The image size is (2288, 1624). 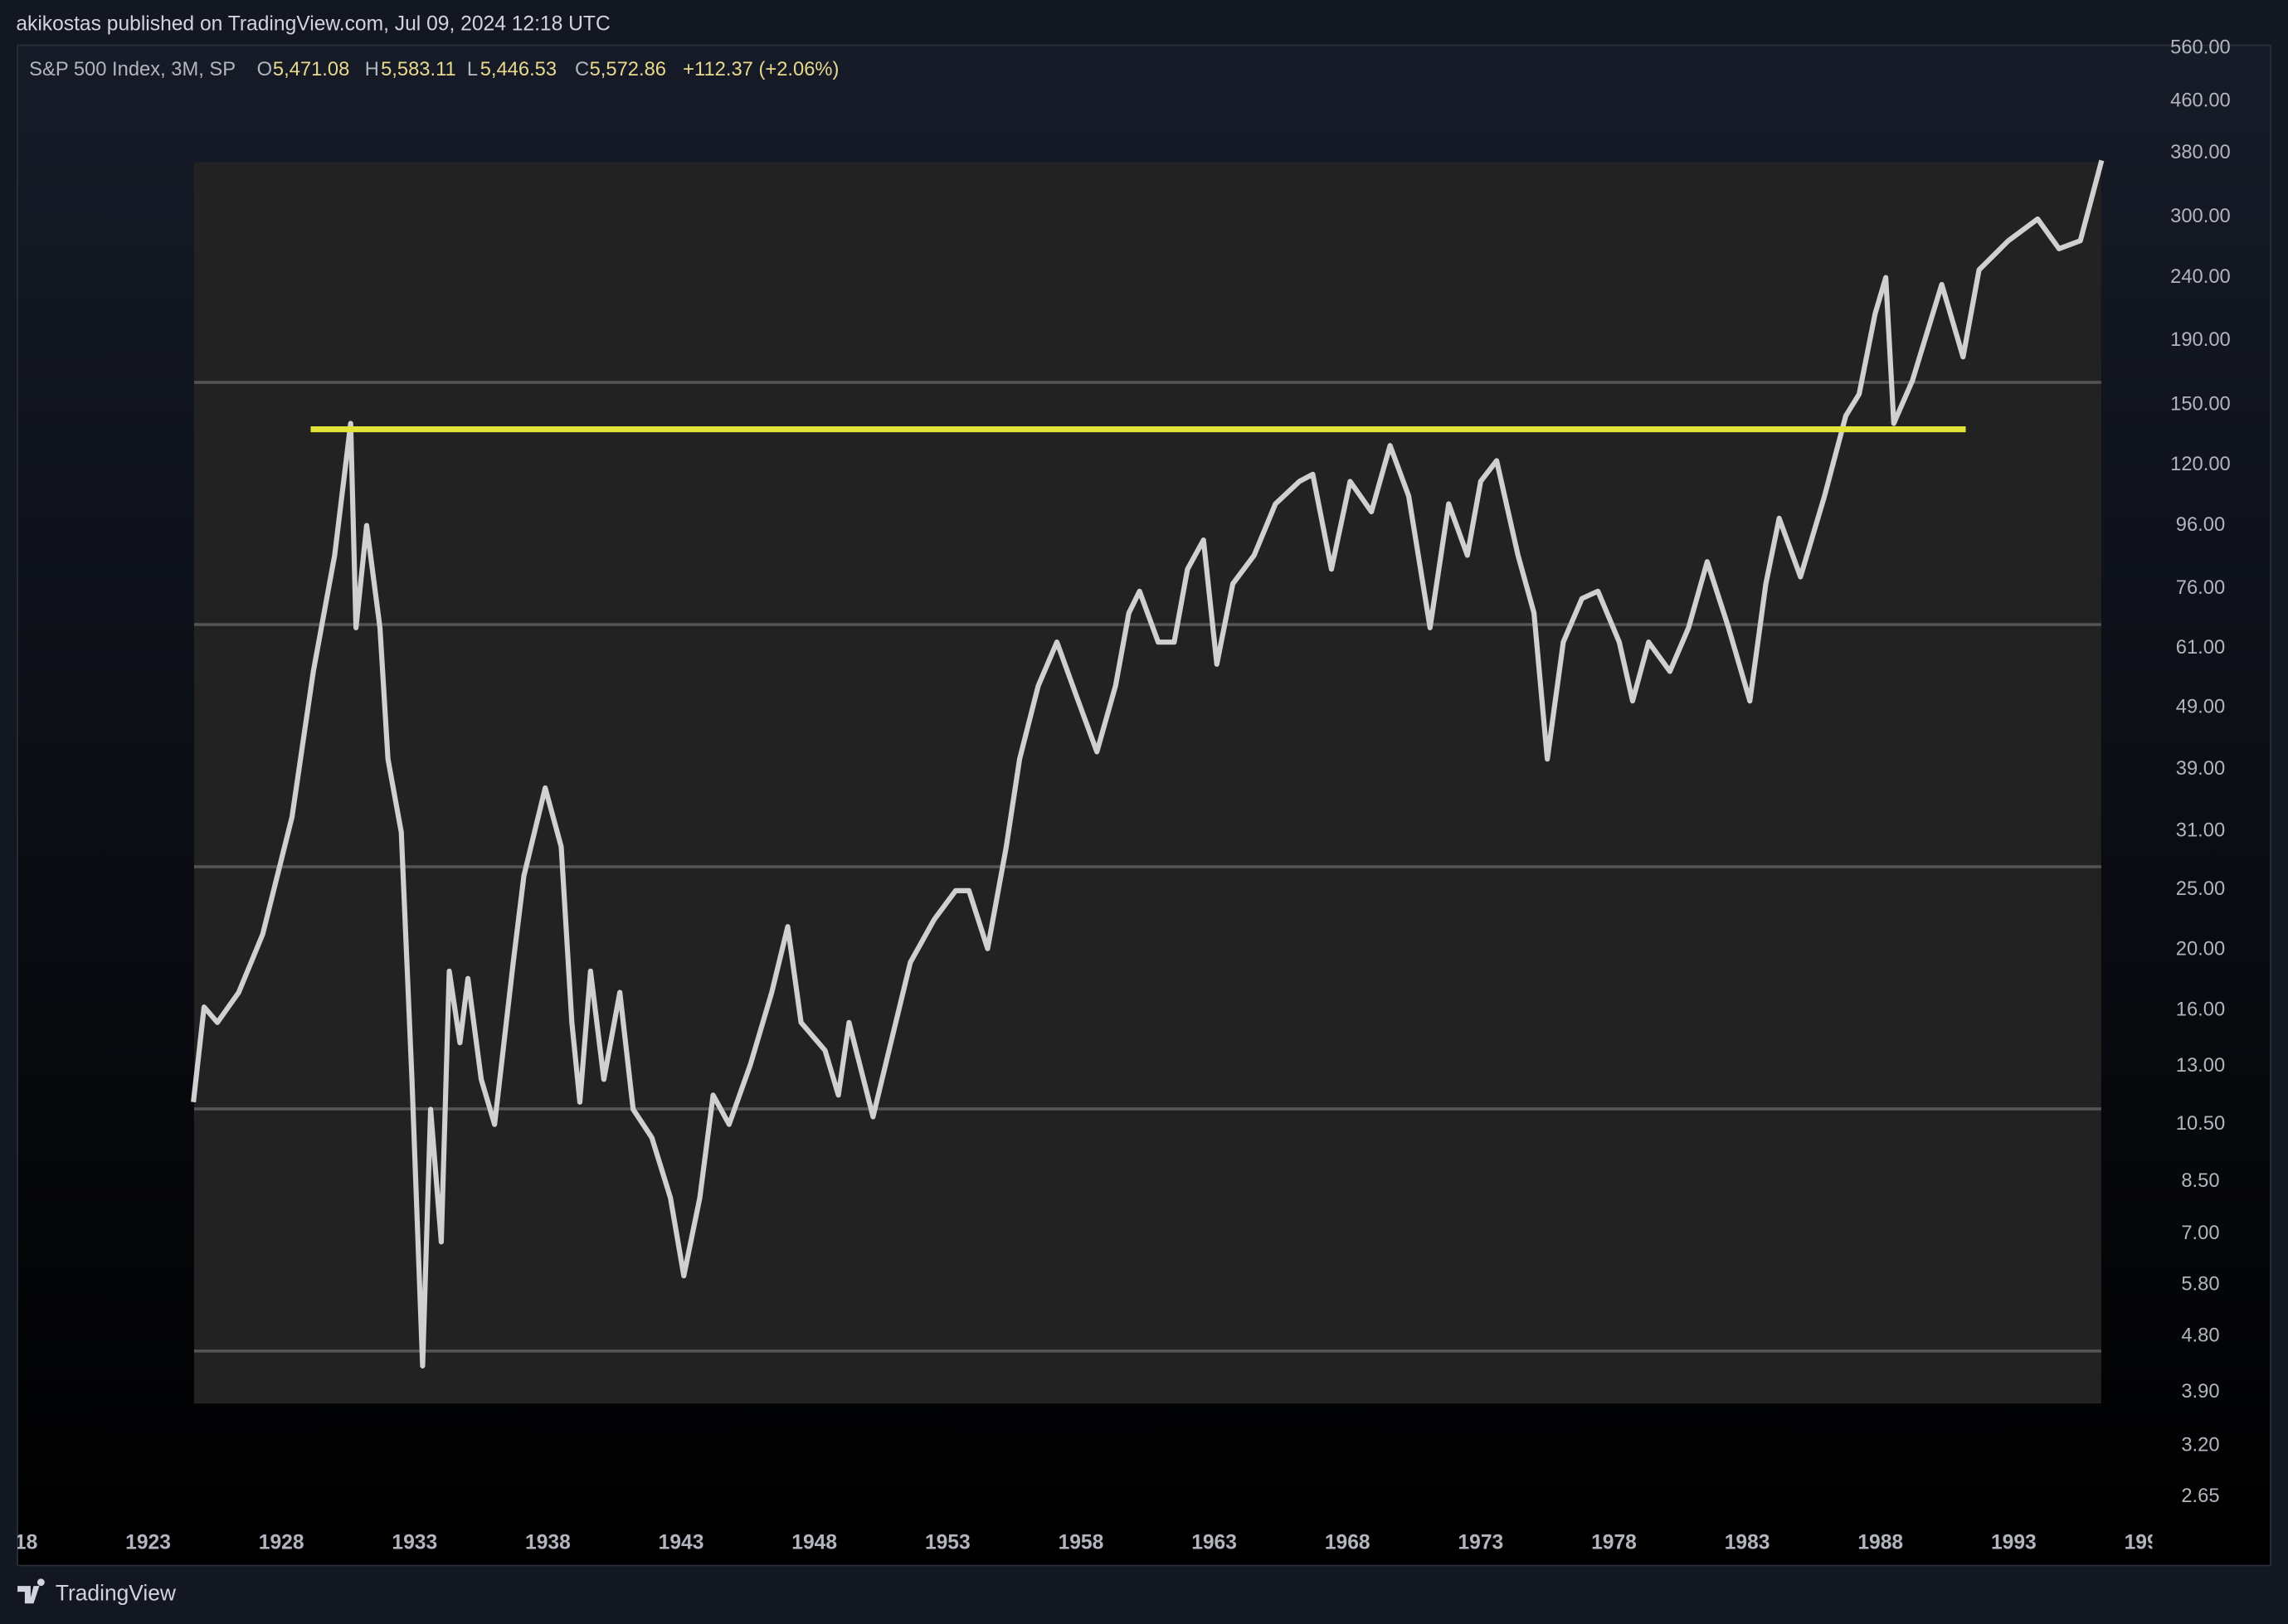 What do you see at coordinates (2200, 525) in the screenshot?
I see `y-tick-label: 96.00` at bounding box center [2200, 525].